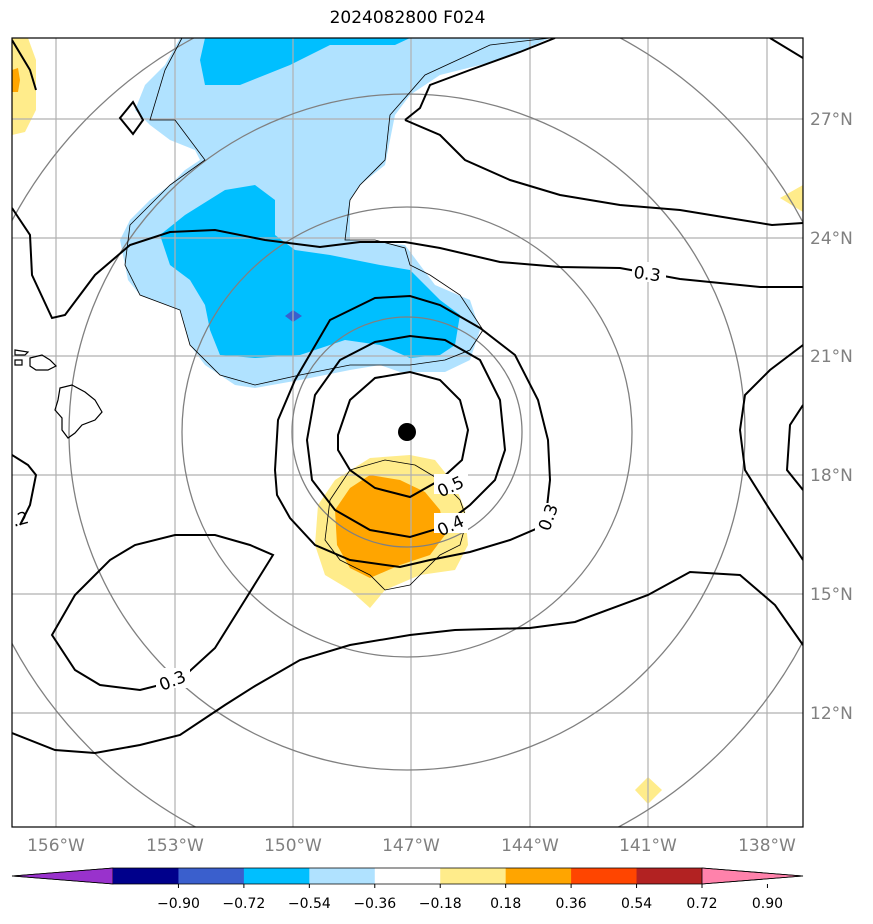 Image resolution: width=873 pixels, height=924 pixels. I want to click on colorbar-outline, so click(407, 876).